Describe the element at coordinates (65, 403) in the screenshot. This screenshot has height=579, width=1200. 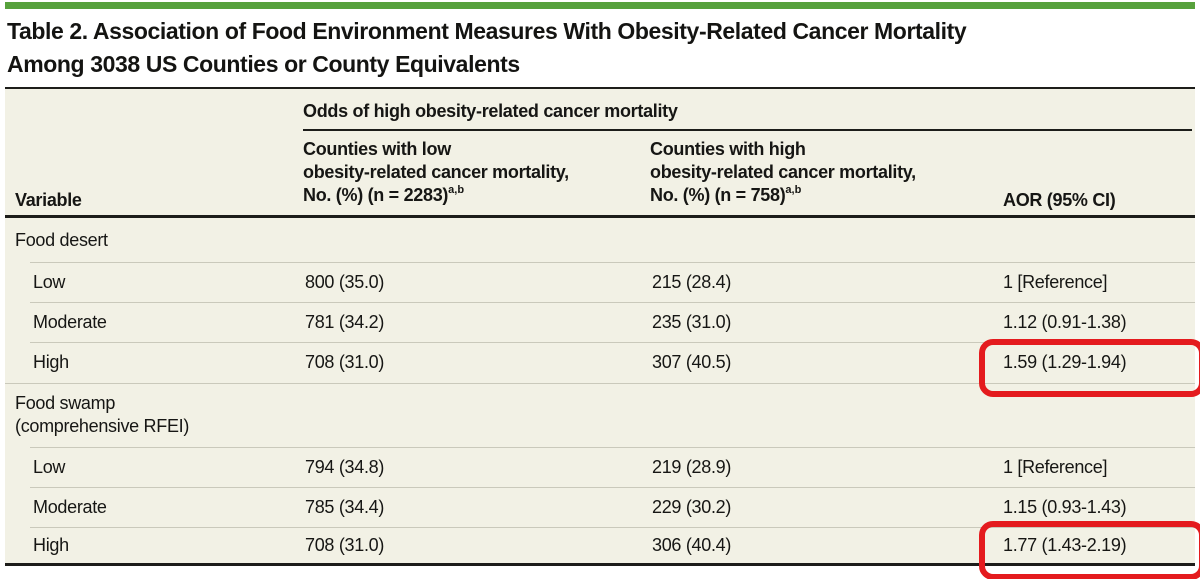
I see `section-label-line1: Food swamp` at that location.